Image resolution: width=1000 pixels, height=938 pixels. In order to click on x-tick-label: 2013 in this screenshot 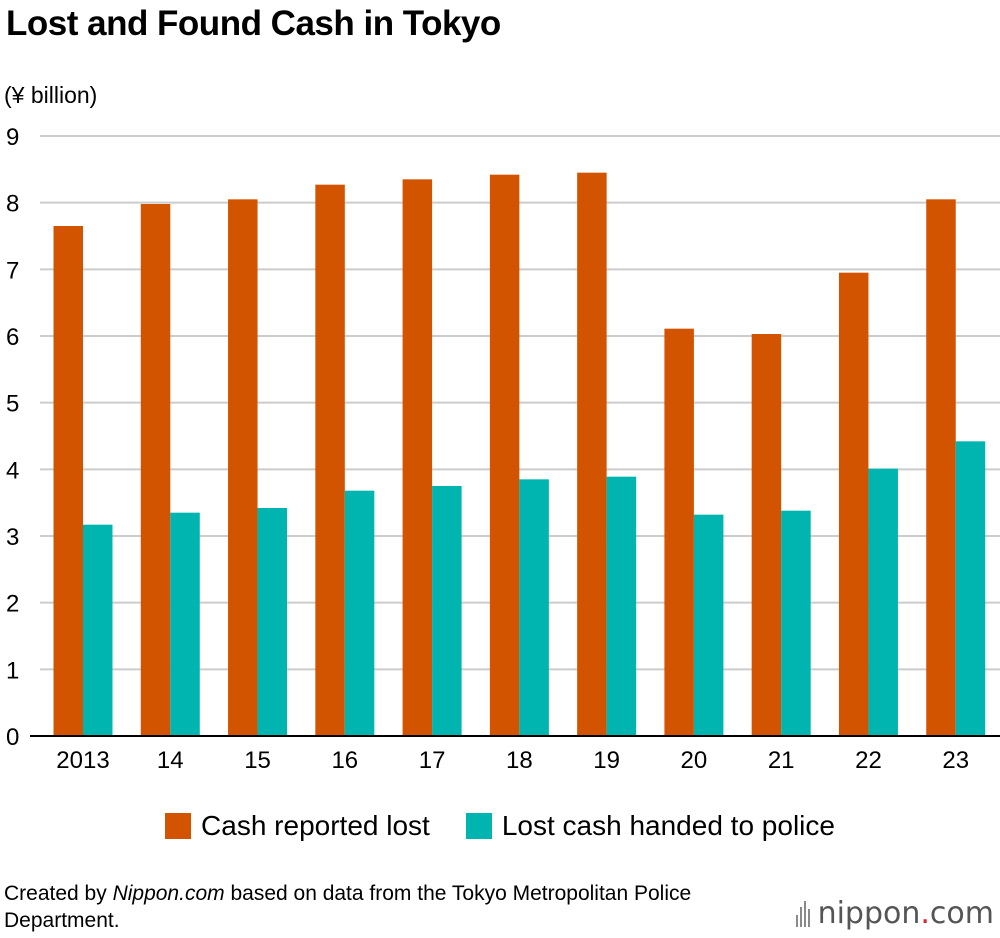, I will do `click(82, 760)`.